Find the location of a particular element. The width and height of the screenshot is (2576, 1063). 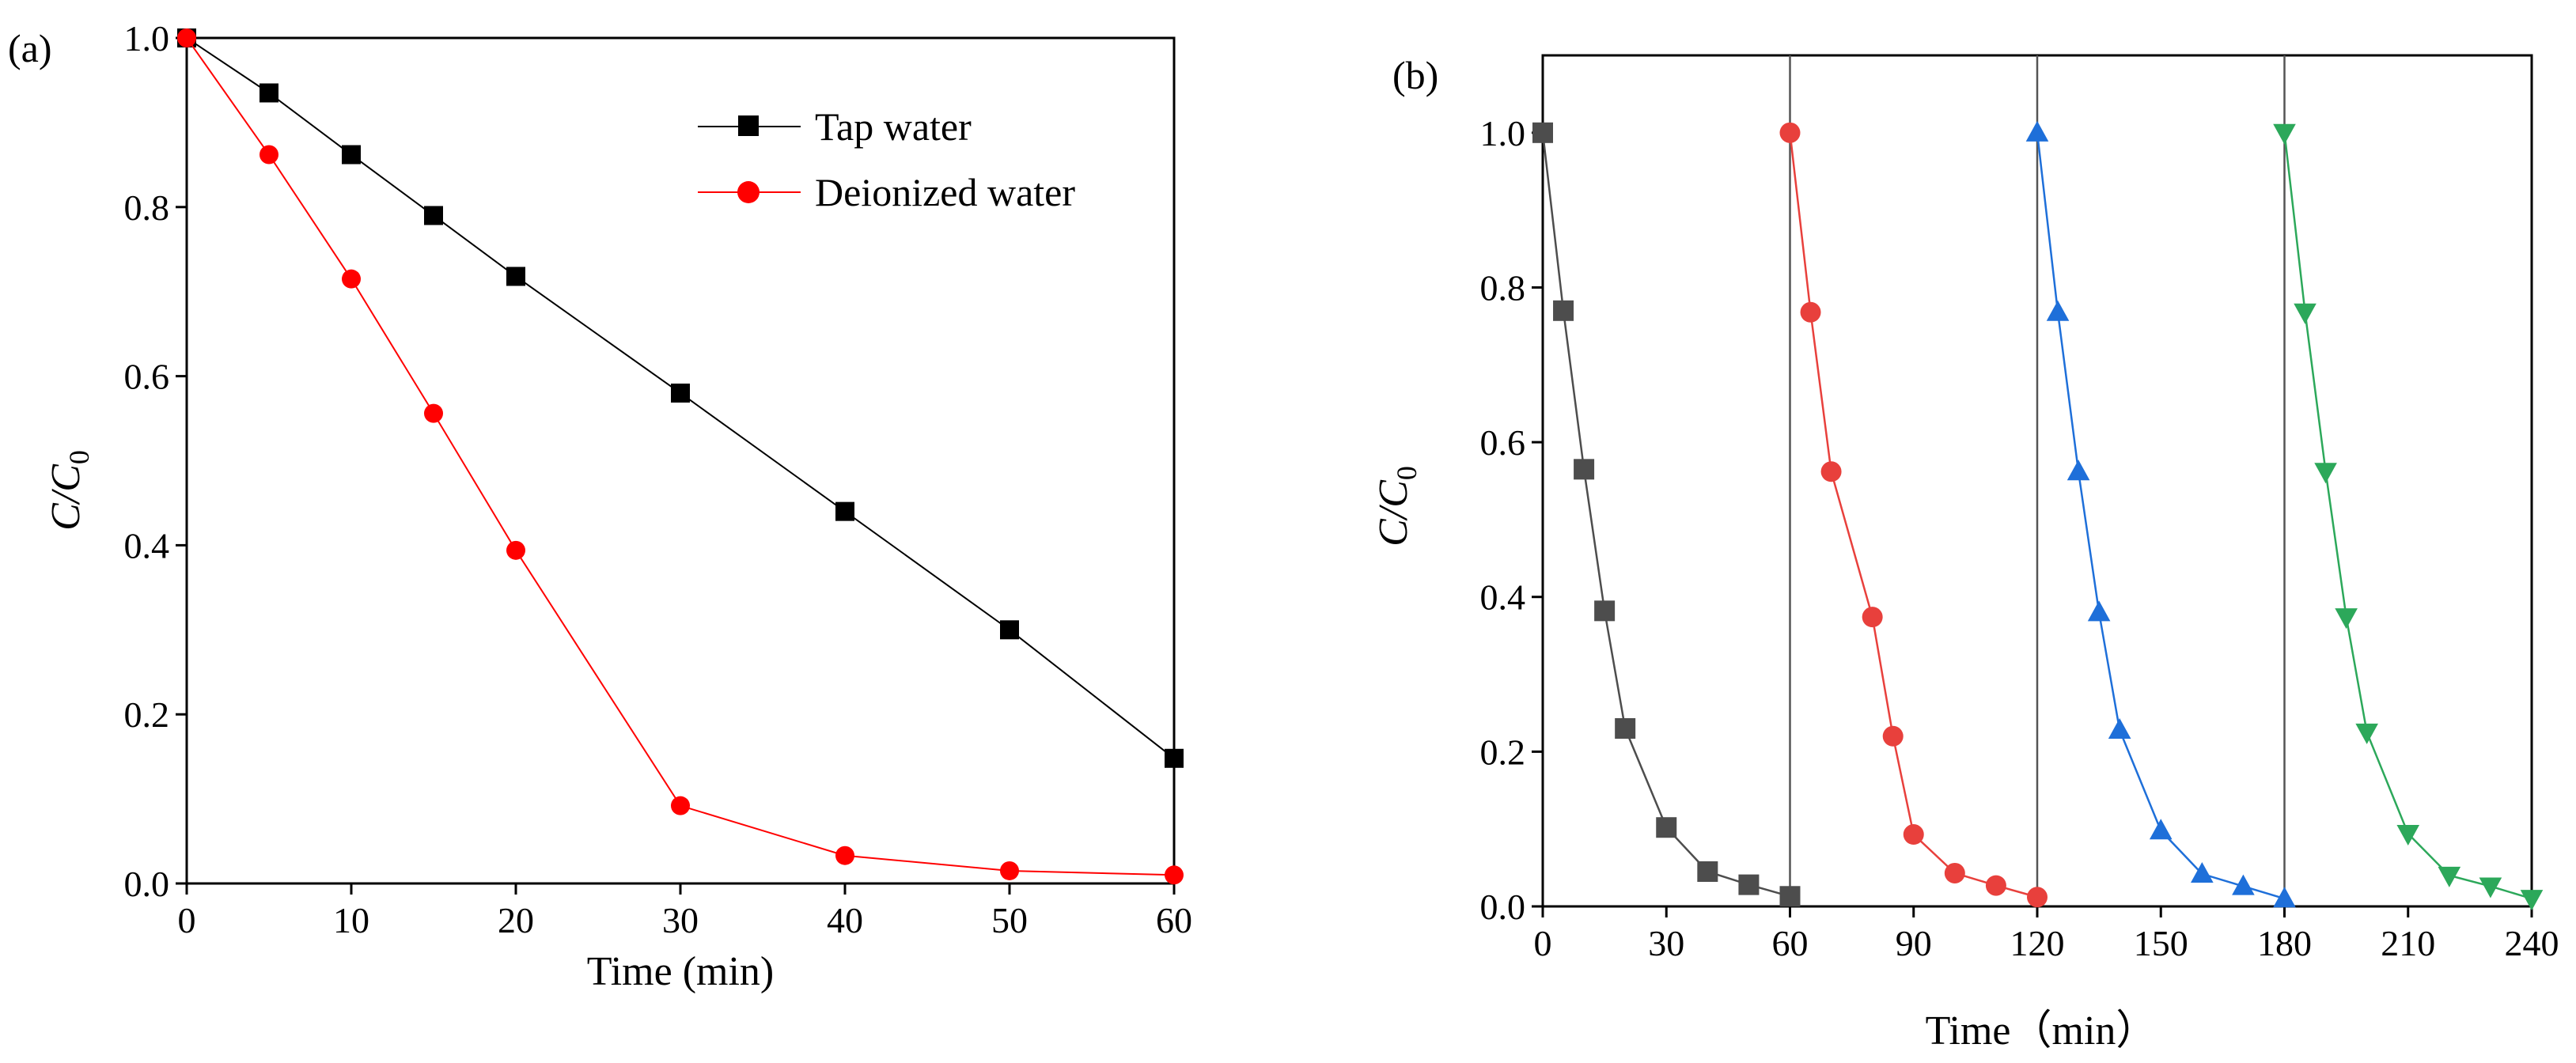

x-tick-label: 20 is located at coordinates (516, 920).